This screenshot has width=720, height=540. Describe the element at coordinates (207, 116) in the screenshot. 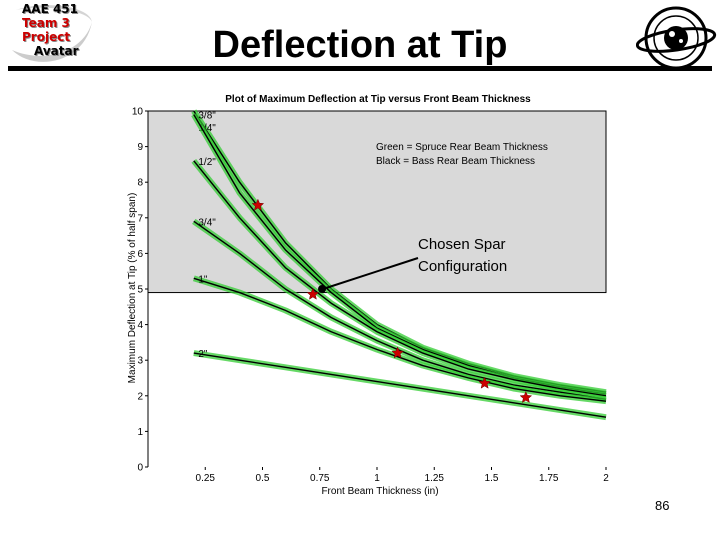

I see `series-label: 3/8"` at that location.